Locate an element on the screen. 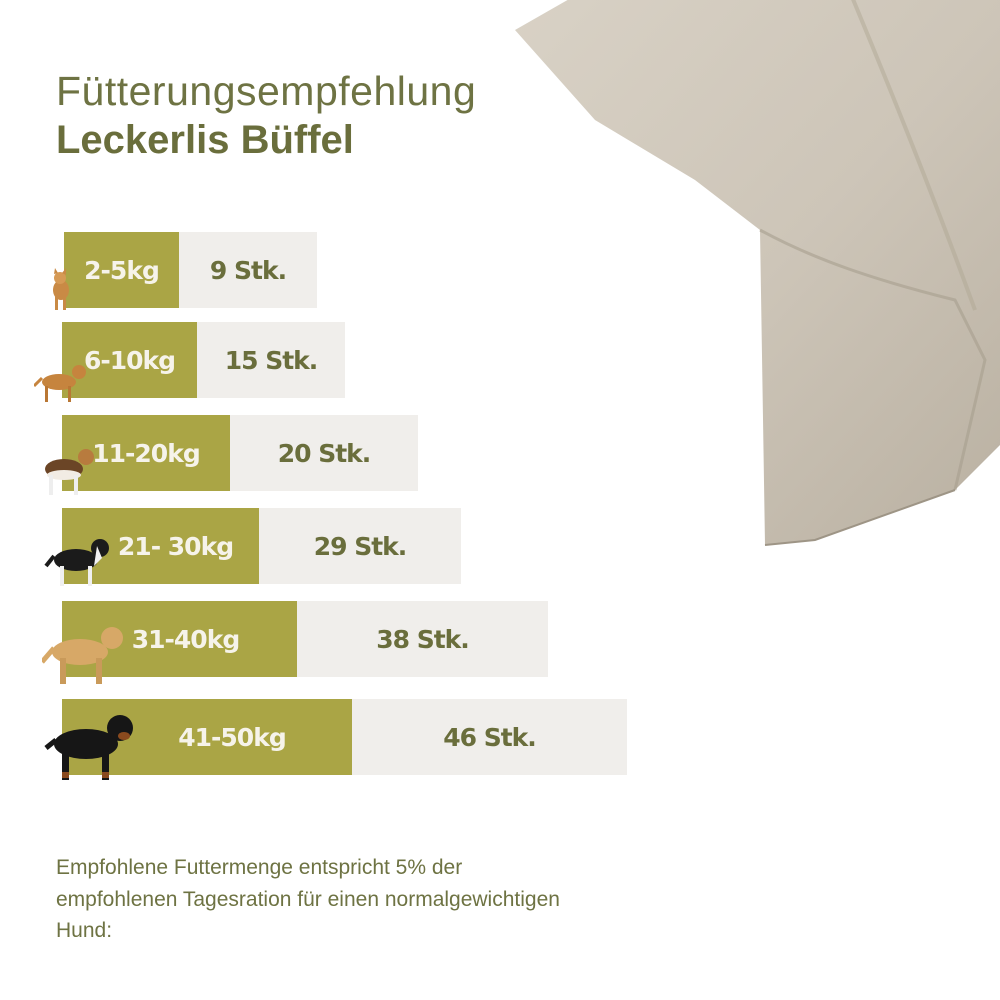 This screenshot has width=1000, height=1000. amount-bar: 46 Stk. is located at coordinates (489, 737).